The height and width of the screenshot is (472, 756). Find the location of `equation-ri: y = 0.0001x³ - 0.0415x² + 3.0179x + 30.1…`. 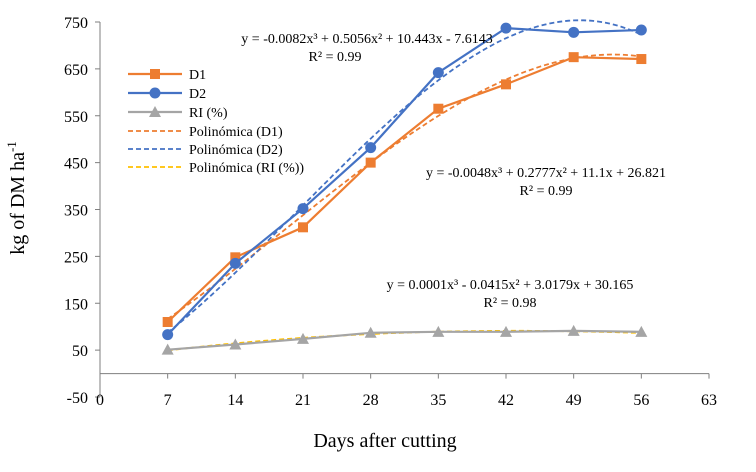

equation-ri: y = 0.0001x³ - 0.0415x² + 3.0179x + 30.1… is located at coordinates (510, 294).